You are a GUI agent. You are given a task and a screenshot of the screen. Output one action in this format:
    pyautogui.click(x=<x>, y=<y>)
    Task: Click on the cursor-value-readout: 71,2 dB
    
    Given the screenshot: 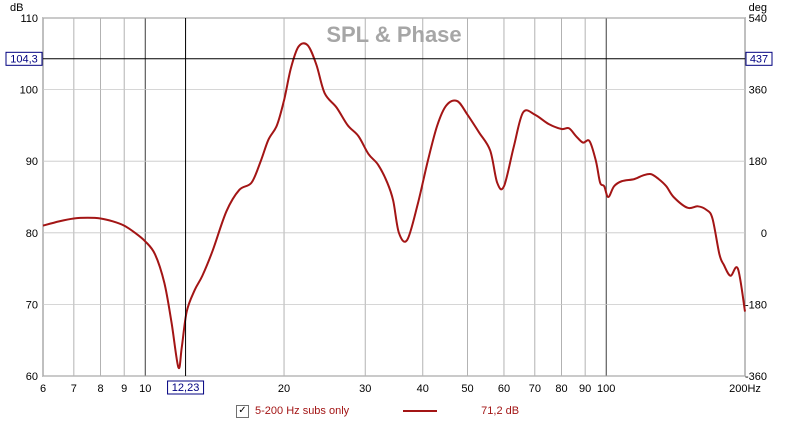 What is the action you would take?
    pyautogui.click(x=500, y=411)
    